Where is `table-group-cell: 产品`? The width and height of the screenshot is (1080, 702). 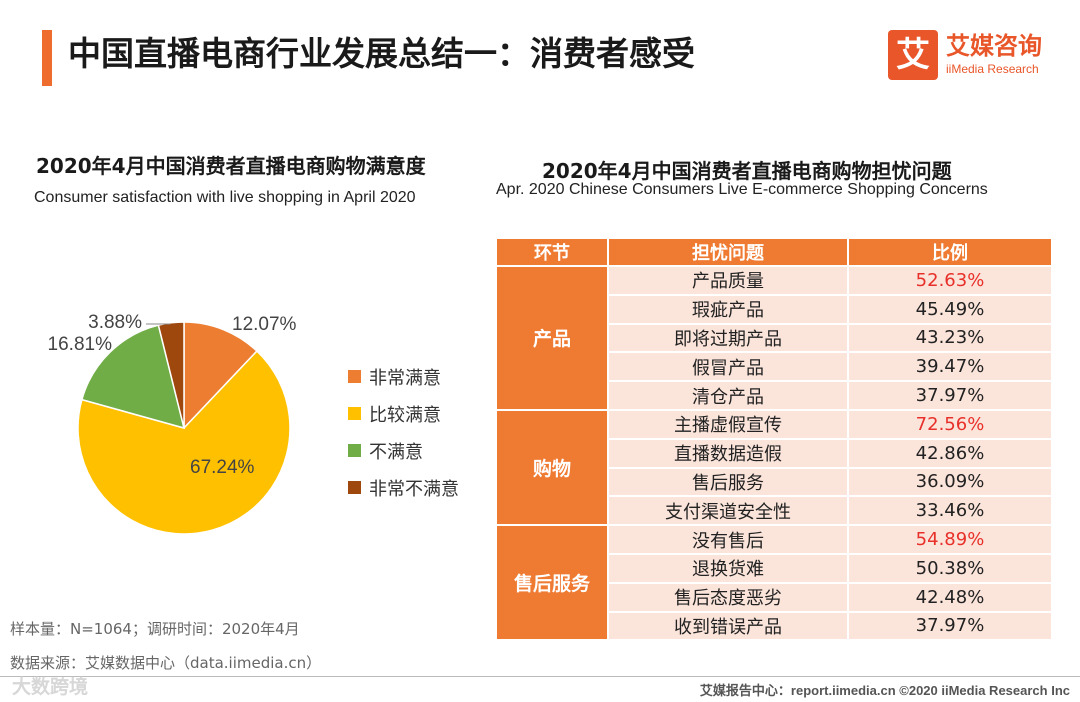
table-group-cell: 产品 is located at coordinates (552, 338).